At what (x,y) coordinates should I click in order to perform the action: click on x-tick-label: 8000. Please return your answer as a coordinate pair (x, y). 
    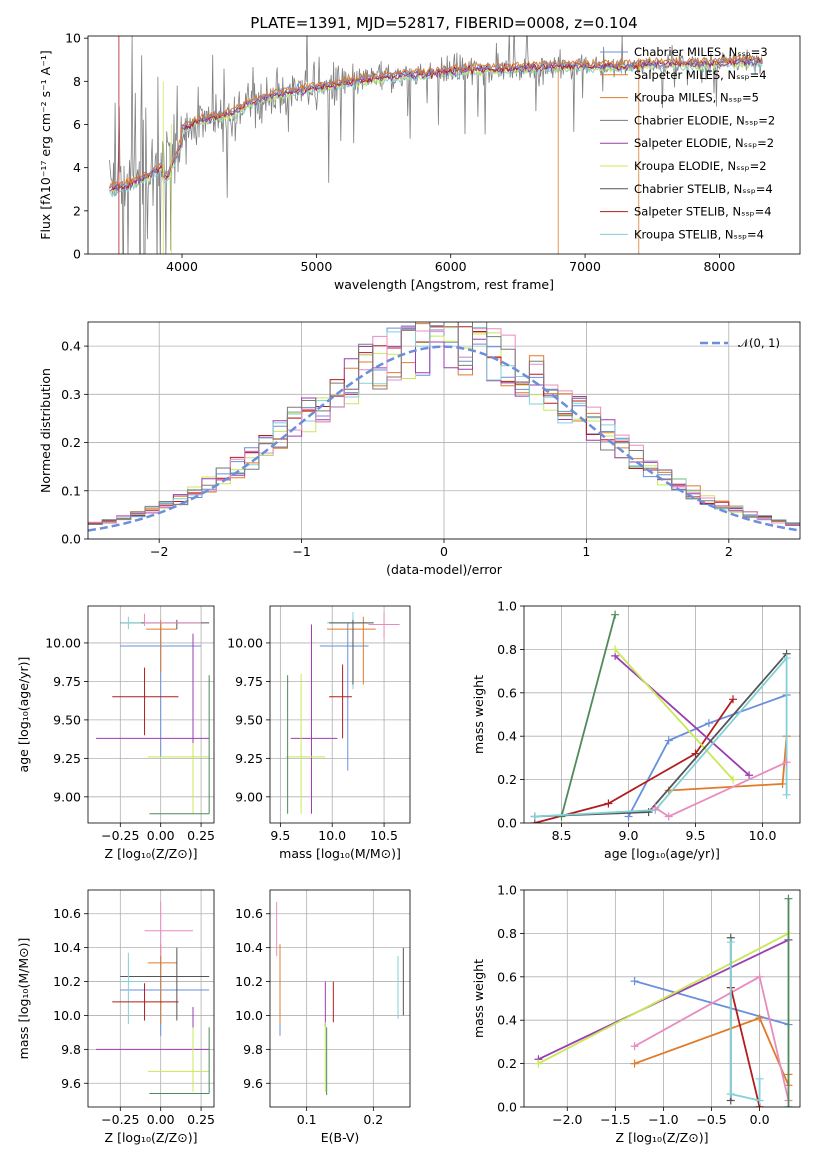
    Looking at the image, I should click on (719, 266).